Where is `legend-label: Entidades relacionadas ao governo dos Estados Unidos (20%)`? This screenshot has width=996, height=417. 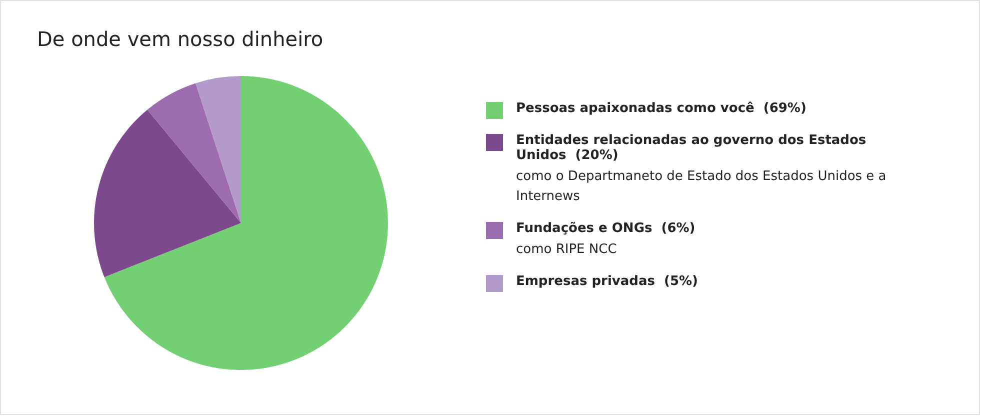 legend-label: Entidades relacionadas ao governo dos Estados Unidos (20%) is located at coordinates (692, 148).